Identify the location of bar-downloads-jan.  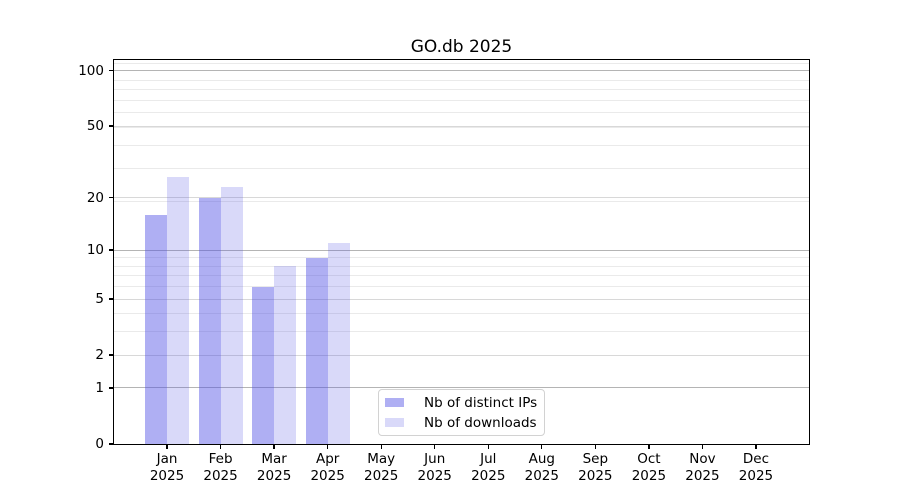
(178, 310).